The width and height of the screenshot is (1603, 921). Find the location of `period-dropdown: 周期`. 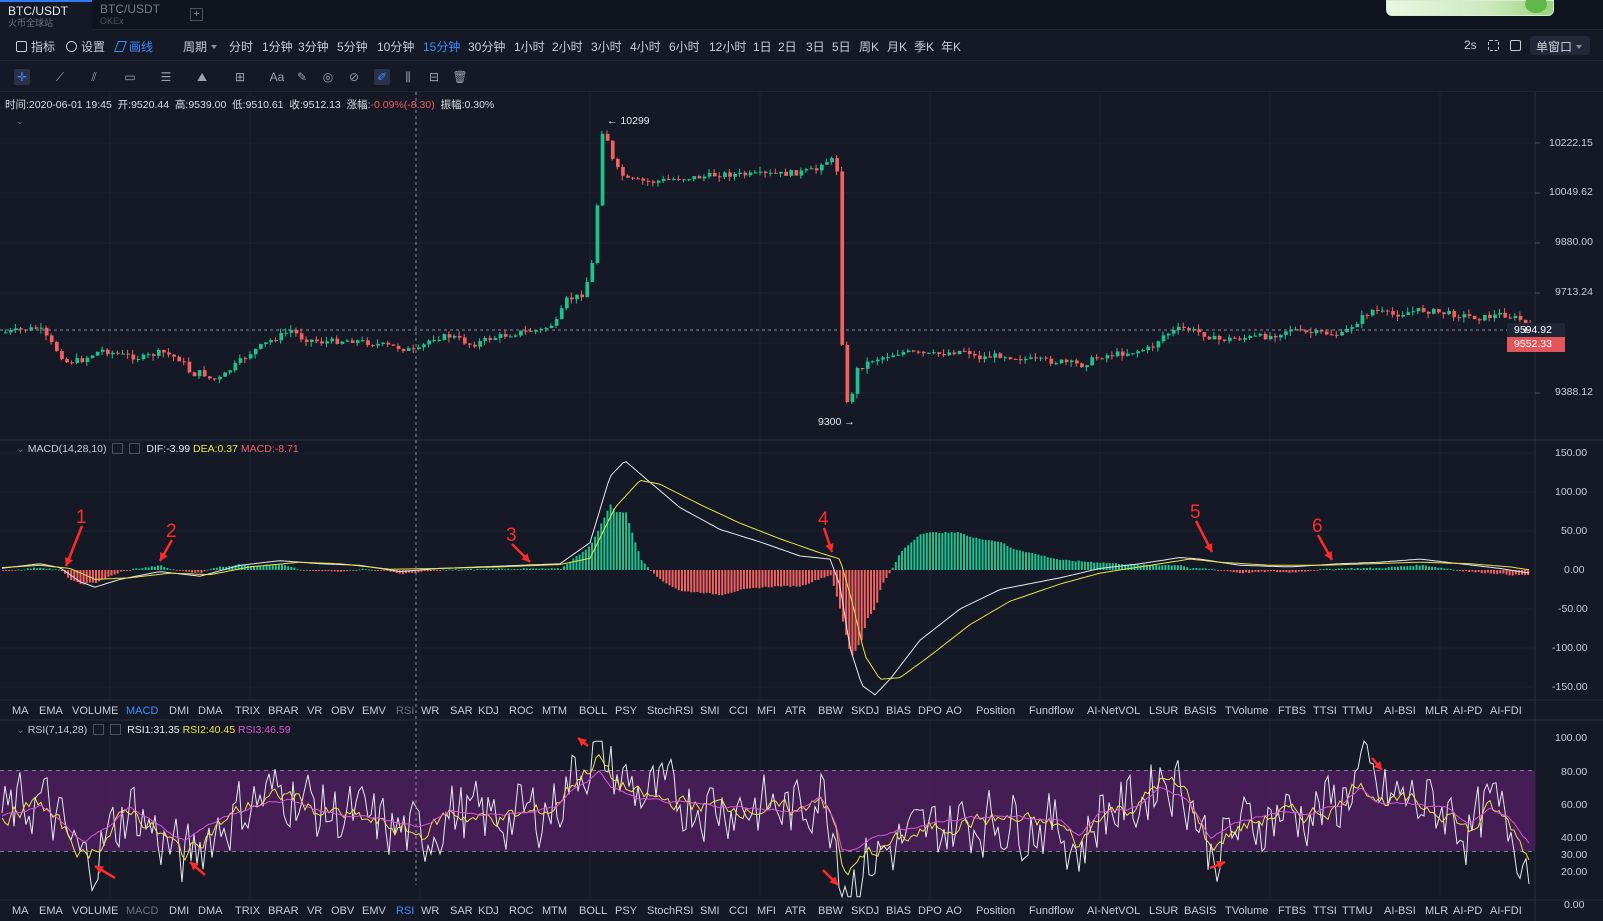

period-dropdown: 周期 is located at coordinates (200, 46).